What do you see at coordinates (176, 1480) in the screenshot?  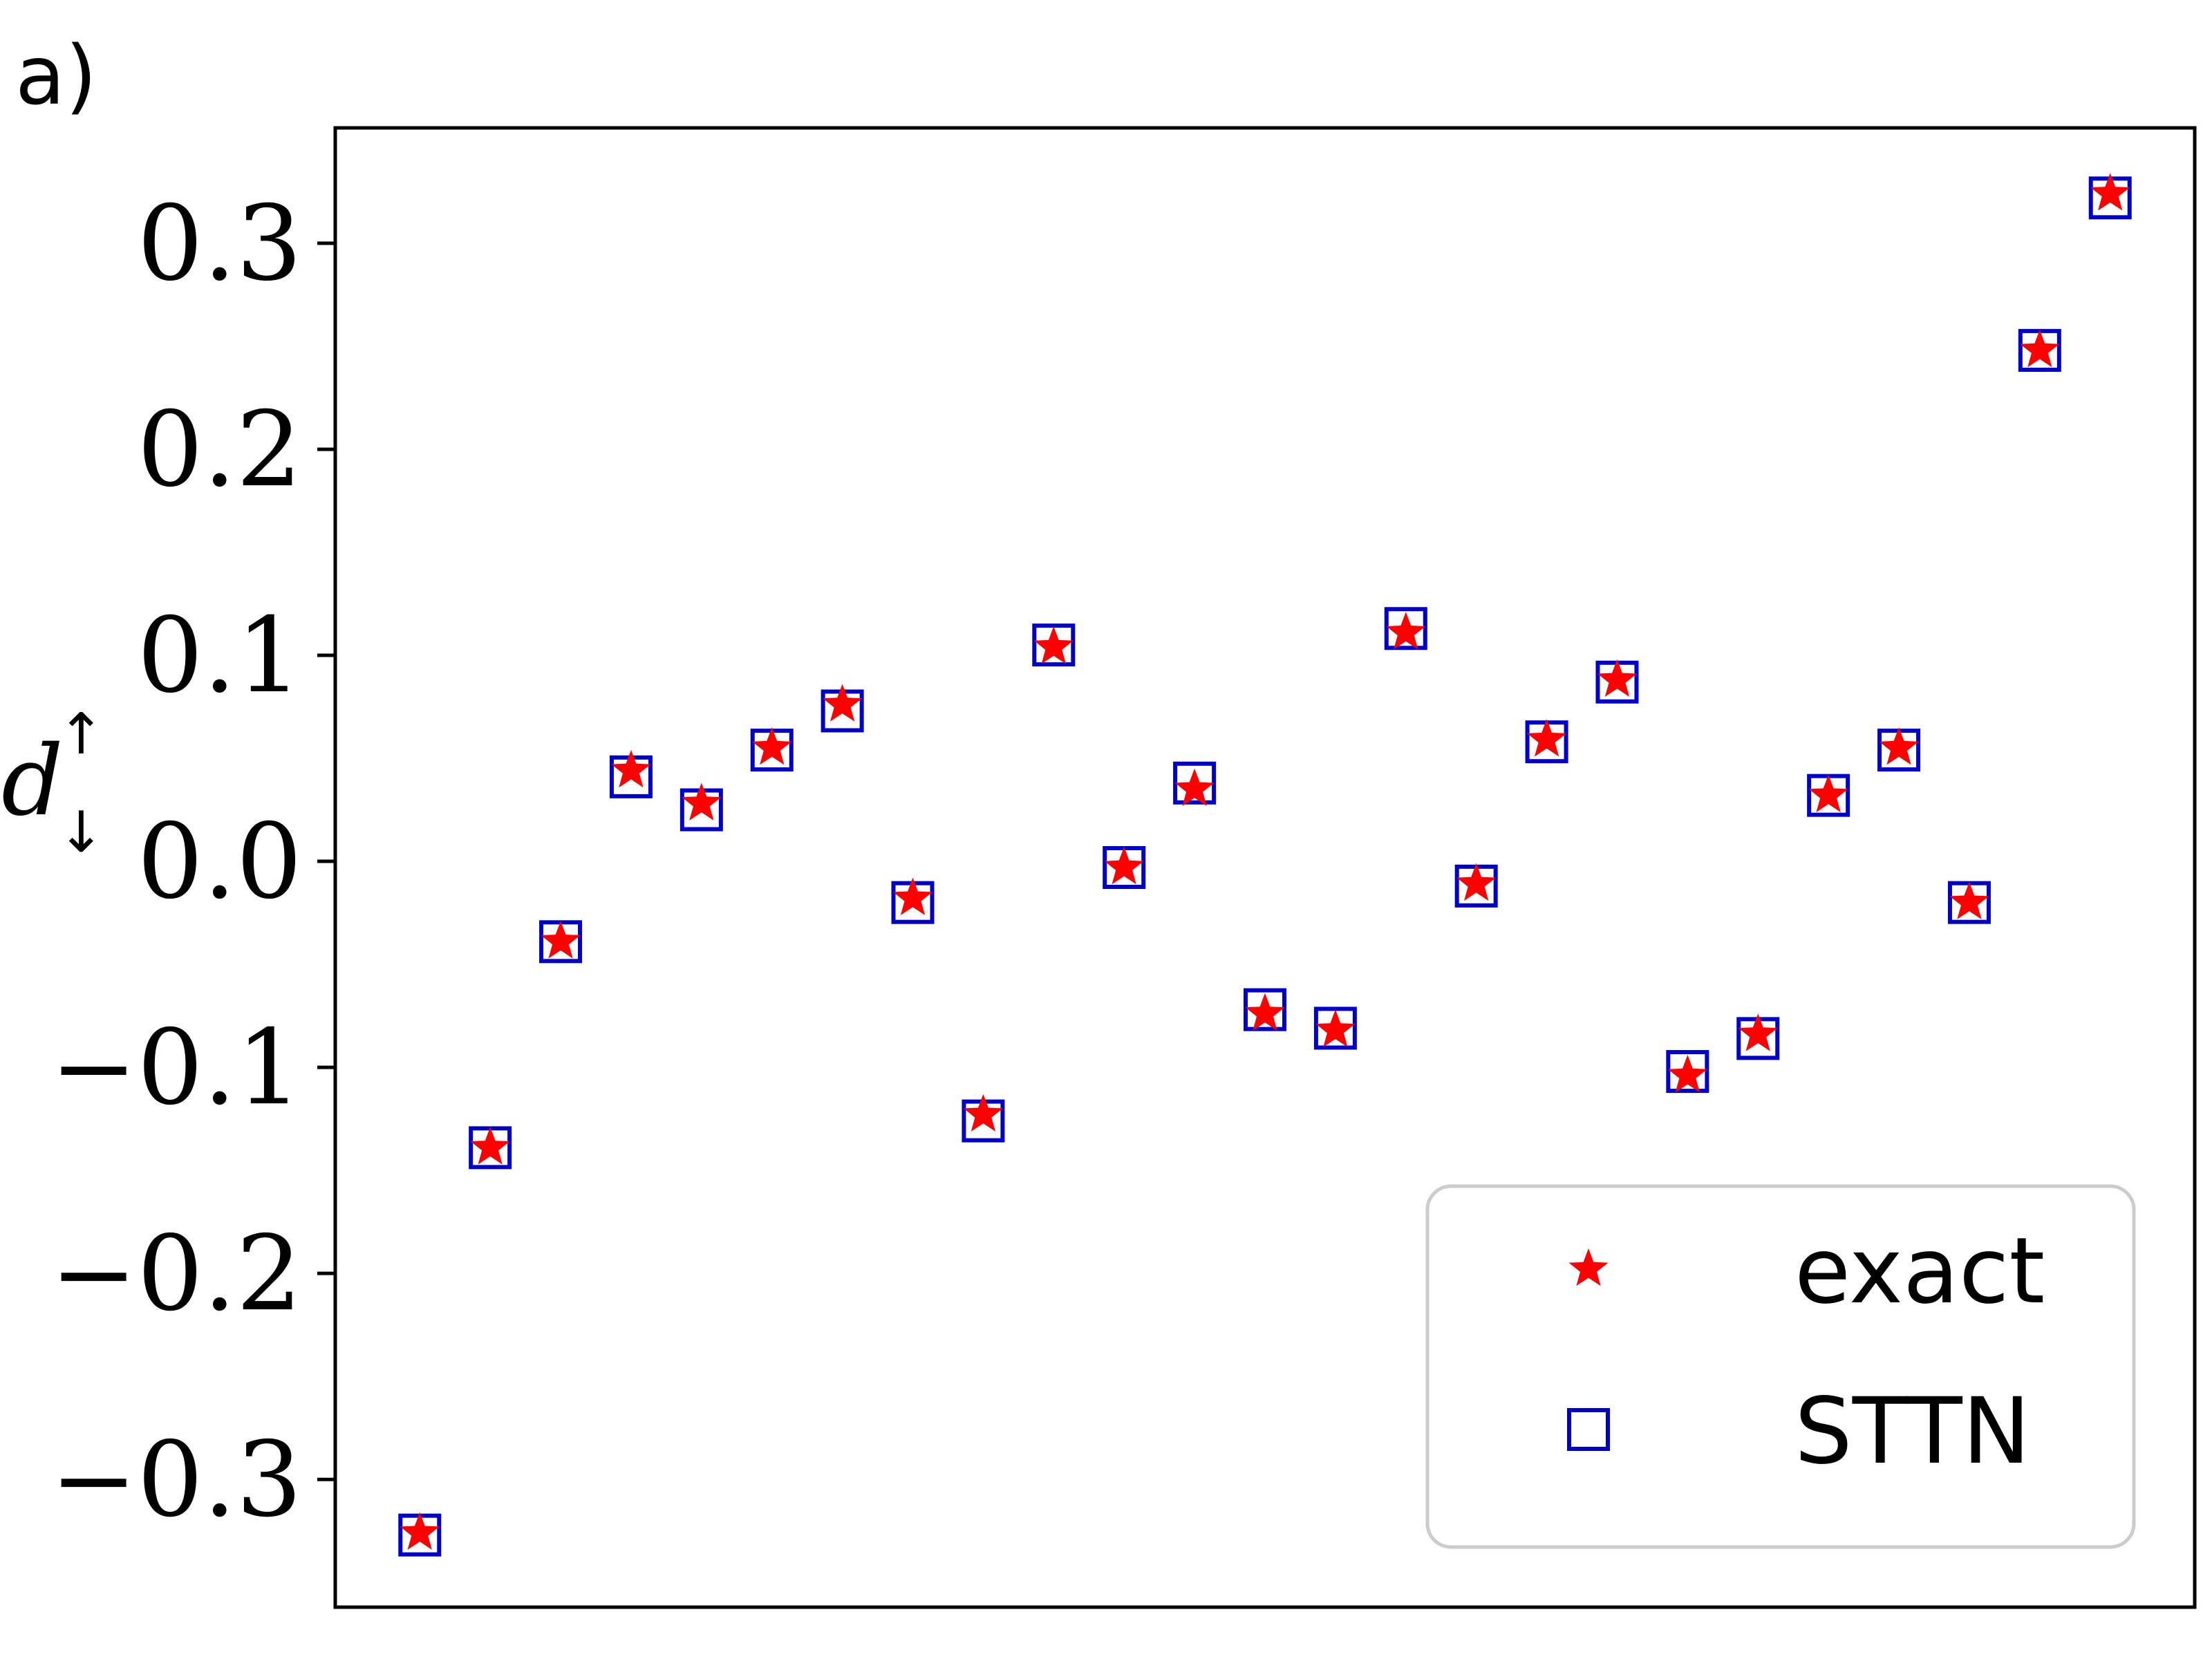 I see `y-tick-label: −0.3` at bounding box center [176, 1480].